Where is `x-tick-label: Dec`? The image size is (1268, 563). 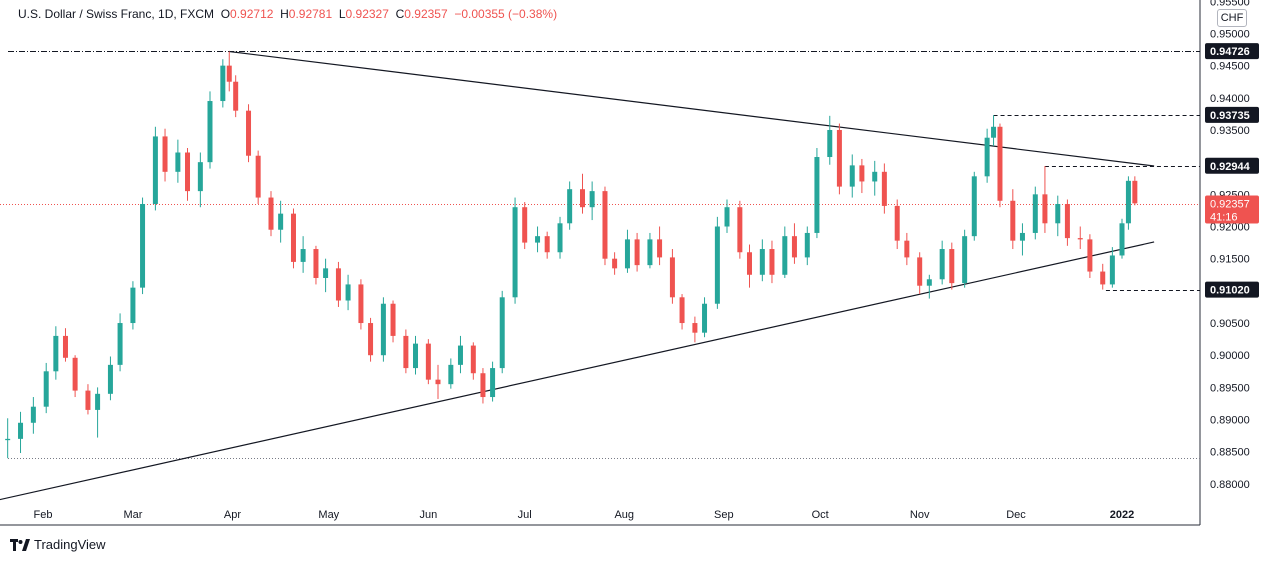 x-tick-label: Dec is located at coordinates (1016, 515).